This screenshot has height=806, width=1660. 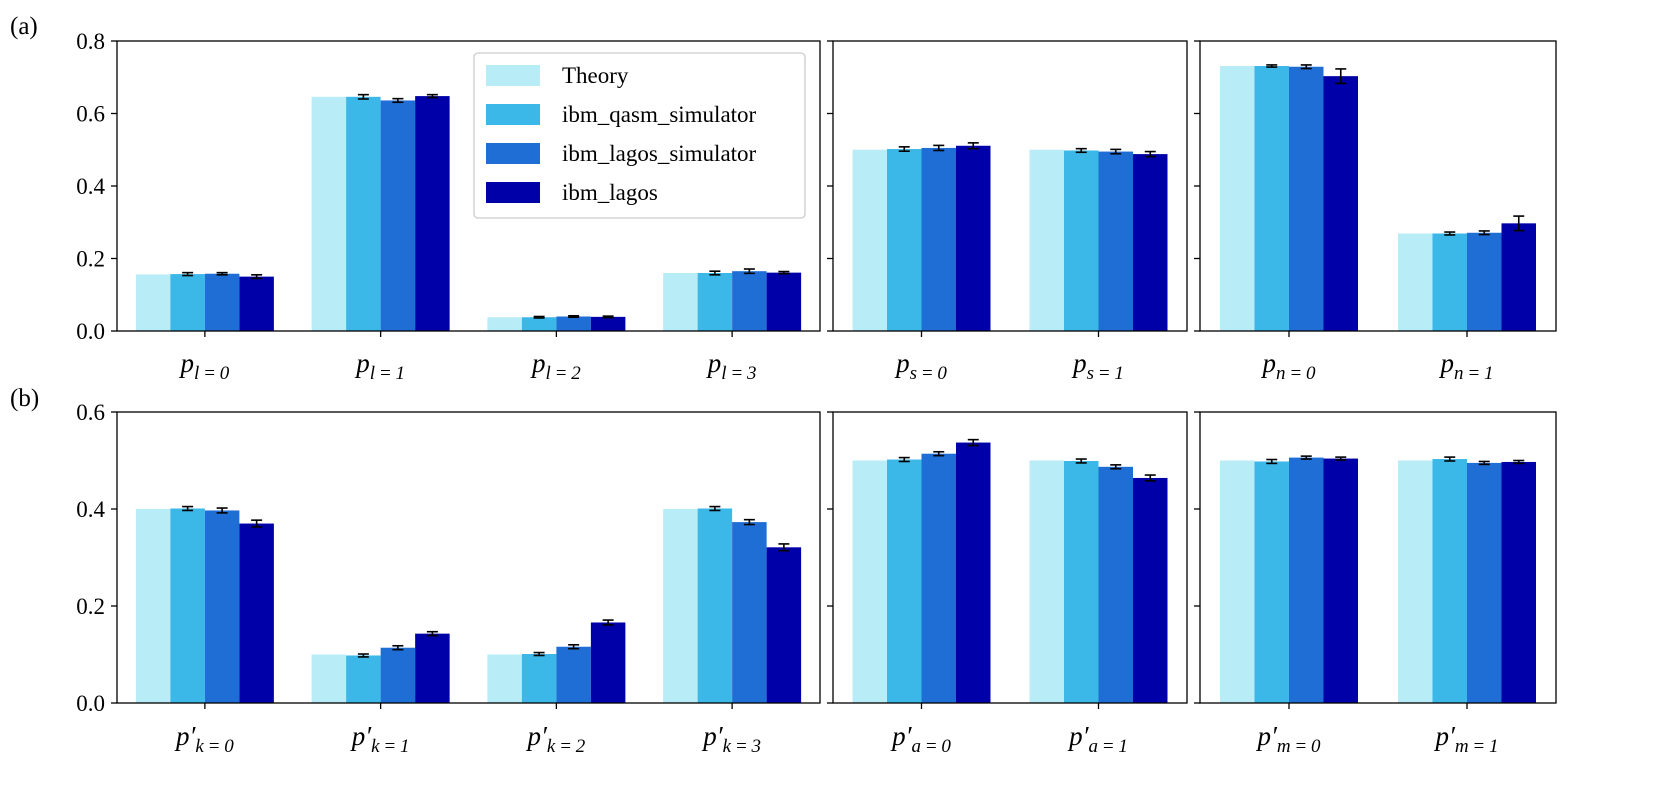 I want to click on x-tick-label: pl = 0, so click(x=204, y=366).